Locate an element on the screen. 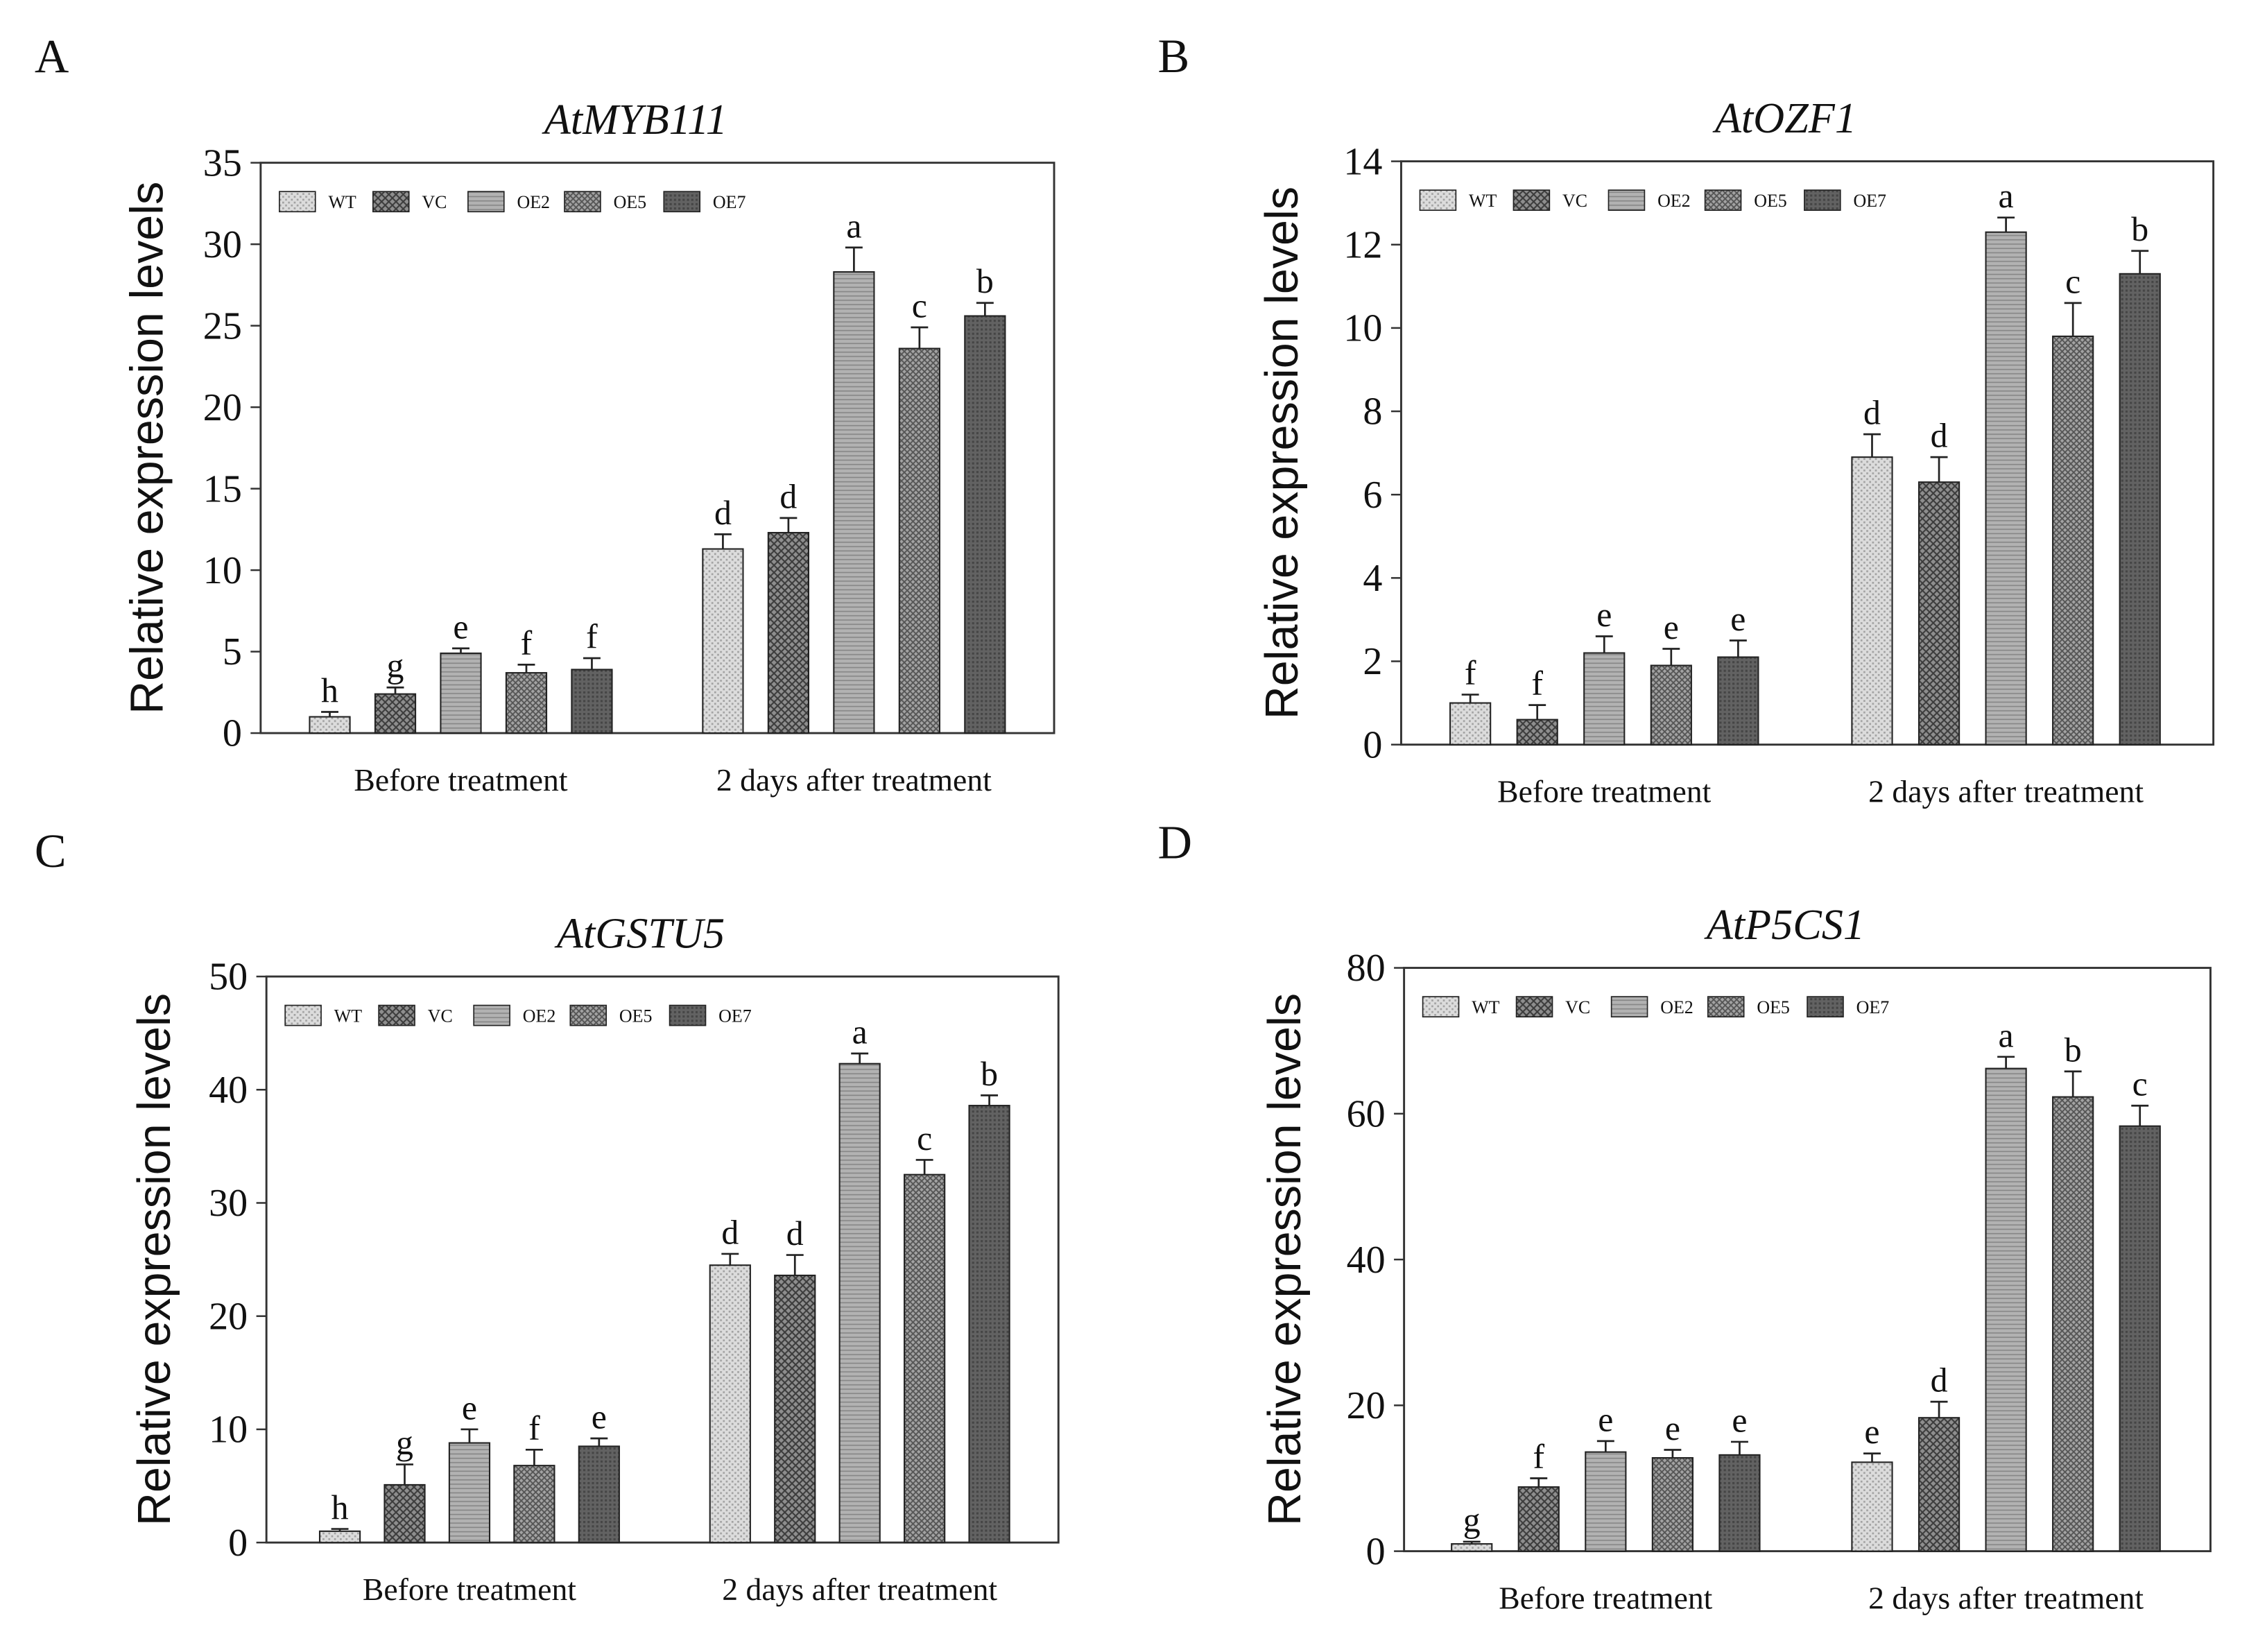 The image size is (2258, 1652). chart-title: AtGSTU5 is located at coordinates (639, 933).